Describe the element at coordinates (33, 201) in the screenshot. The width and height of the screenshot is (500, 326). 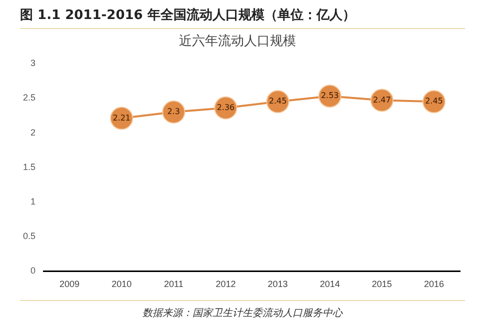
I see `y-tick-label: 1` at that location.